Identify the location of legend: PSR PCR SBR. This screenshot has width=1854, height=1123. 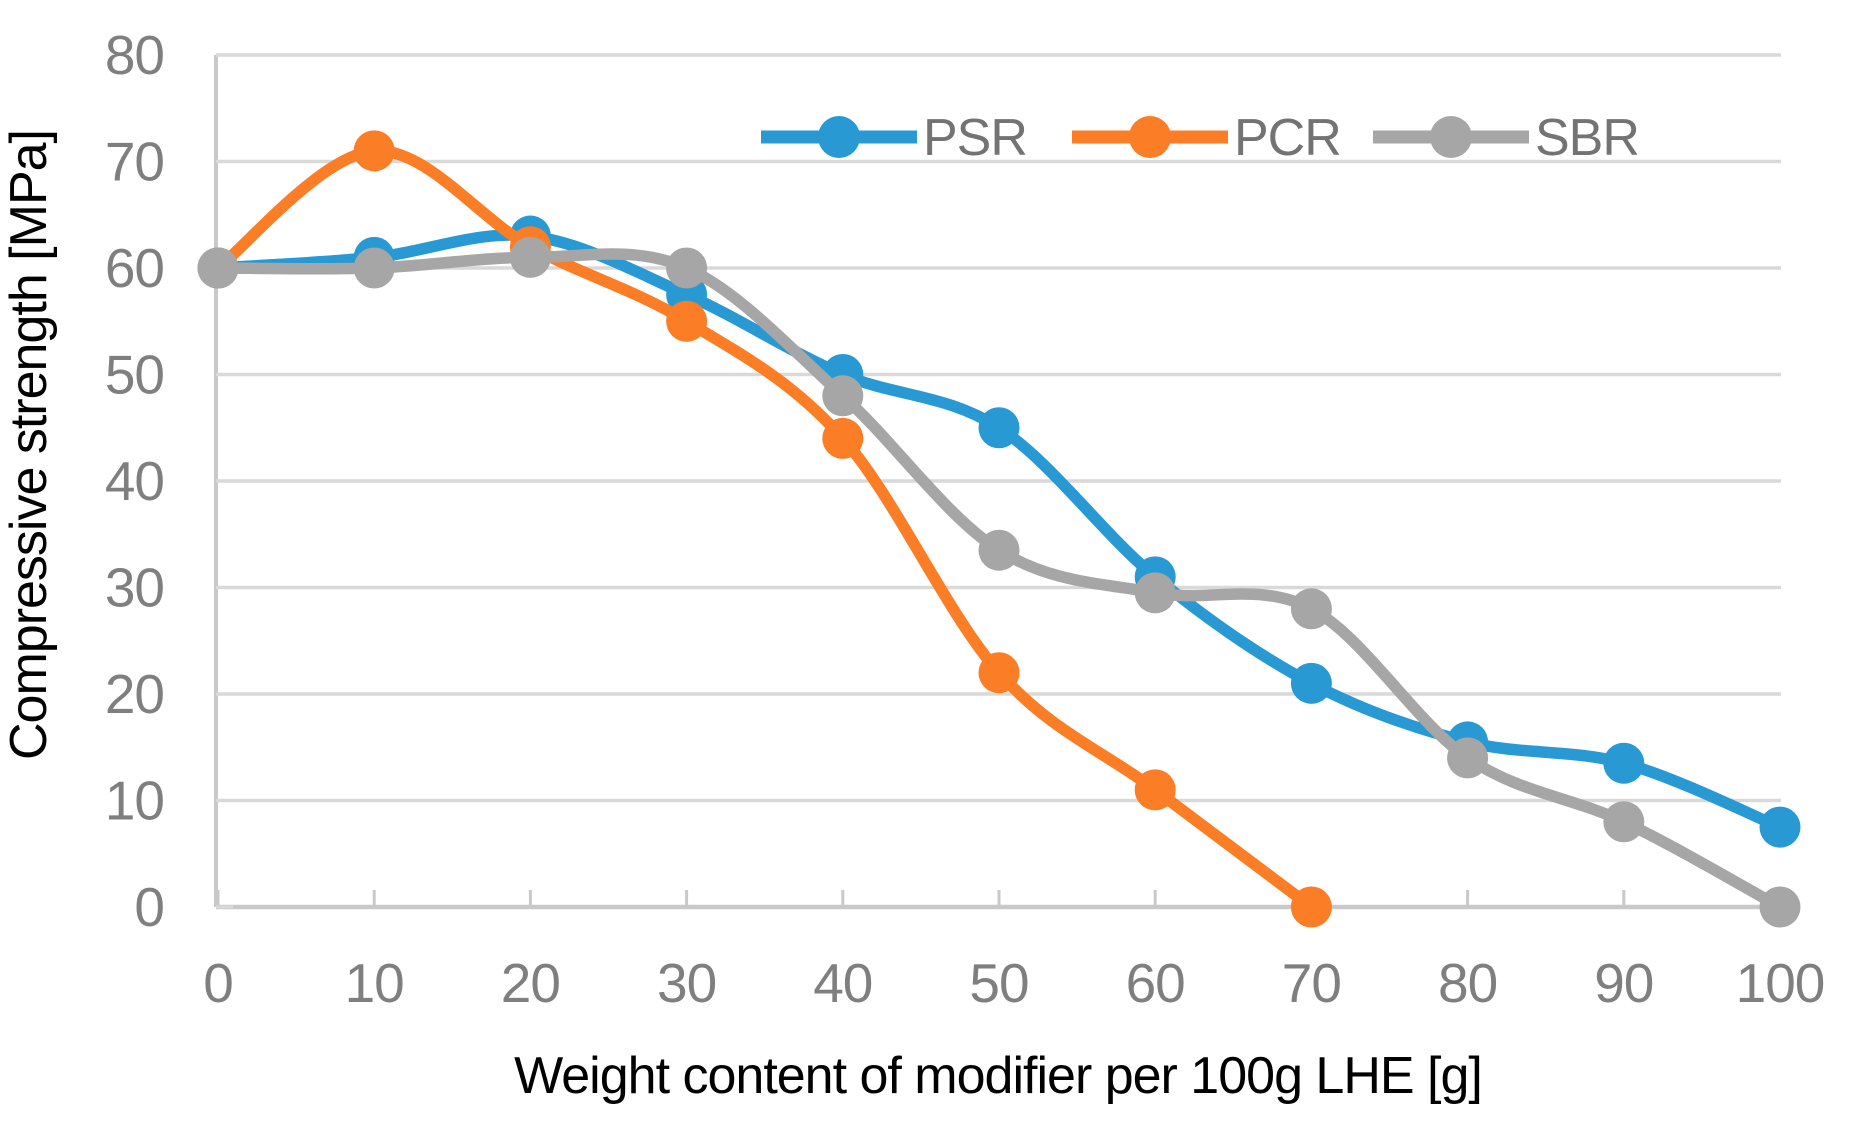
(1200, 138).